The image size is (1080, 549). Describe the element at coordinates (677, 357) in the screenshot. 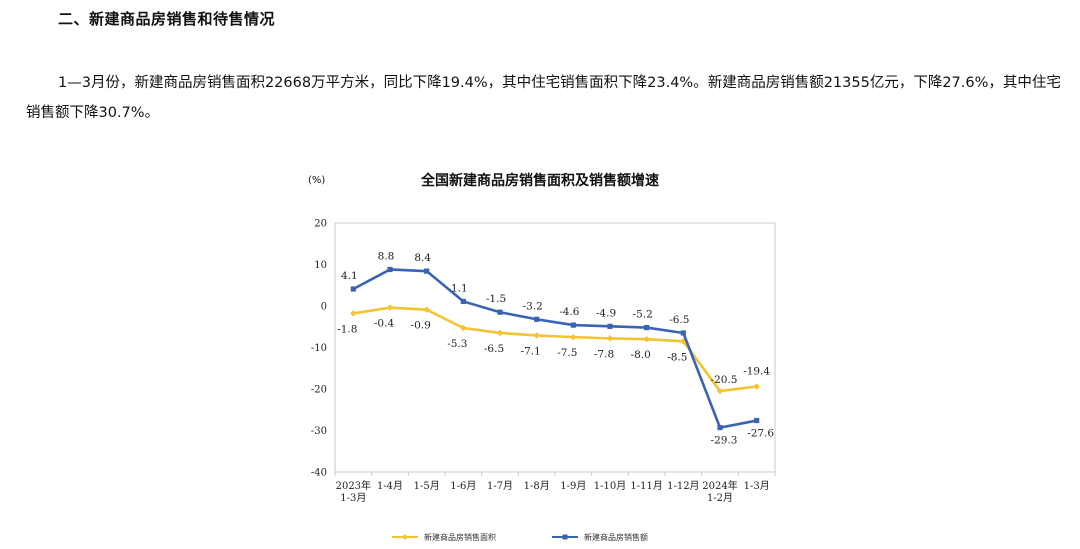

I see `data-label: -8.5` at that location.